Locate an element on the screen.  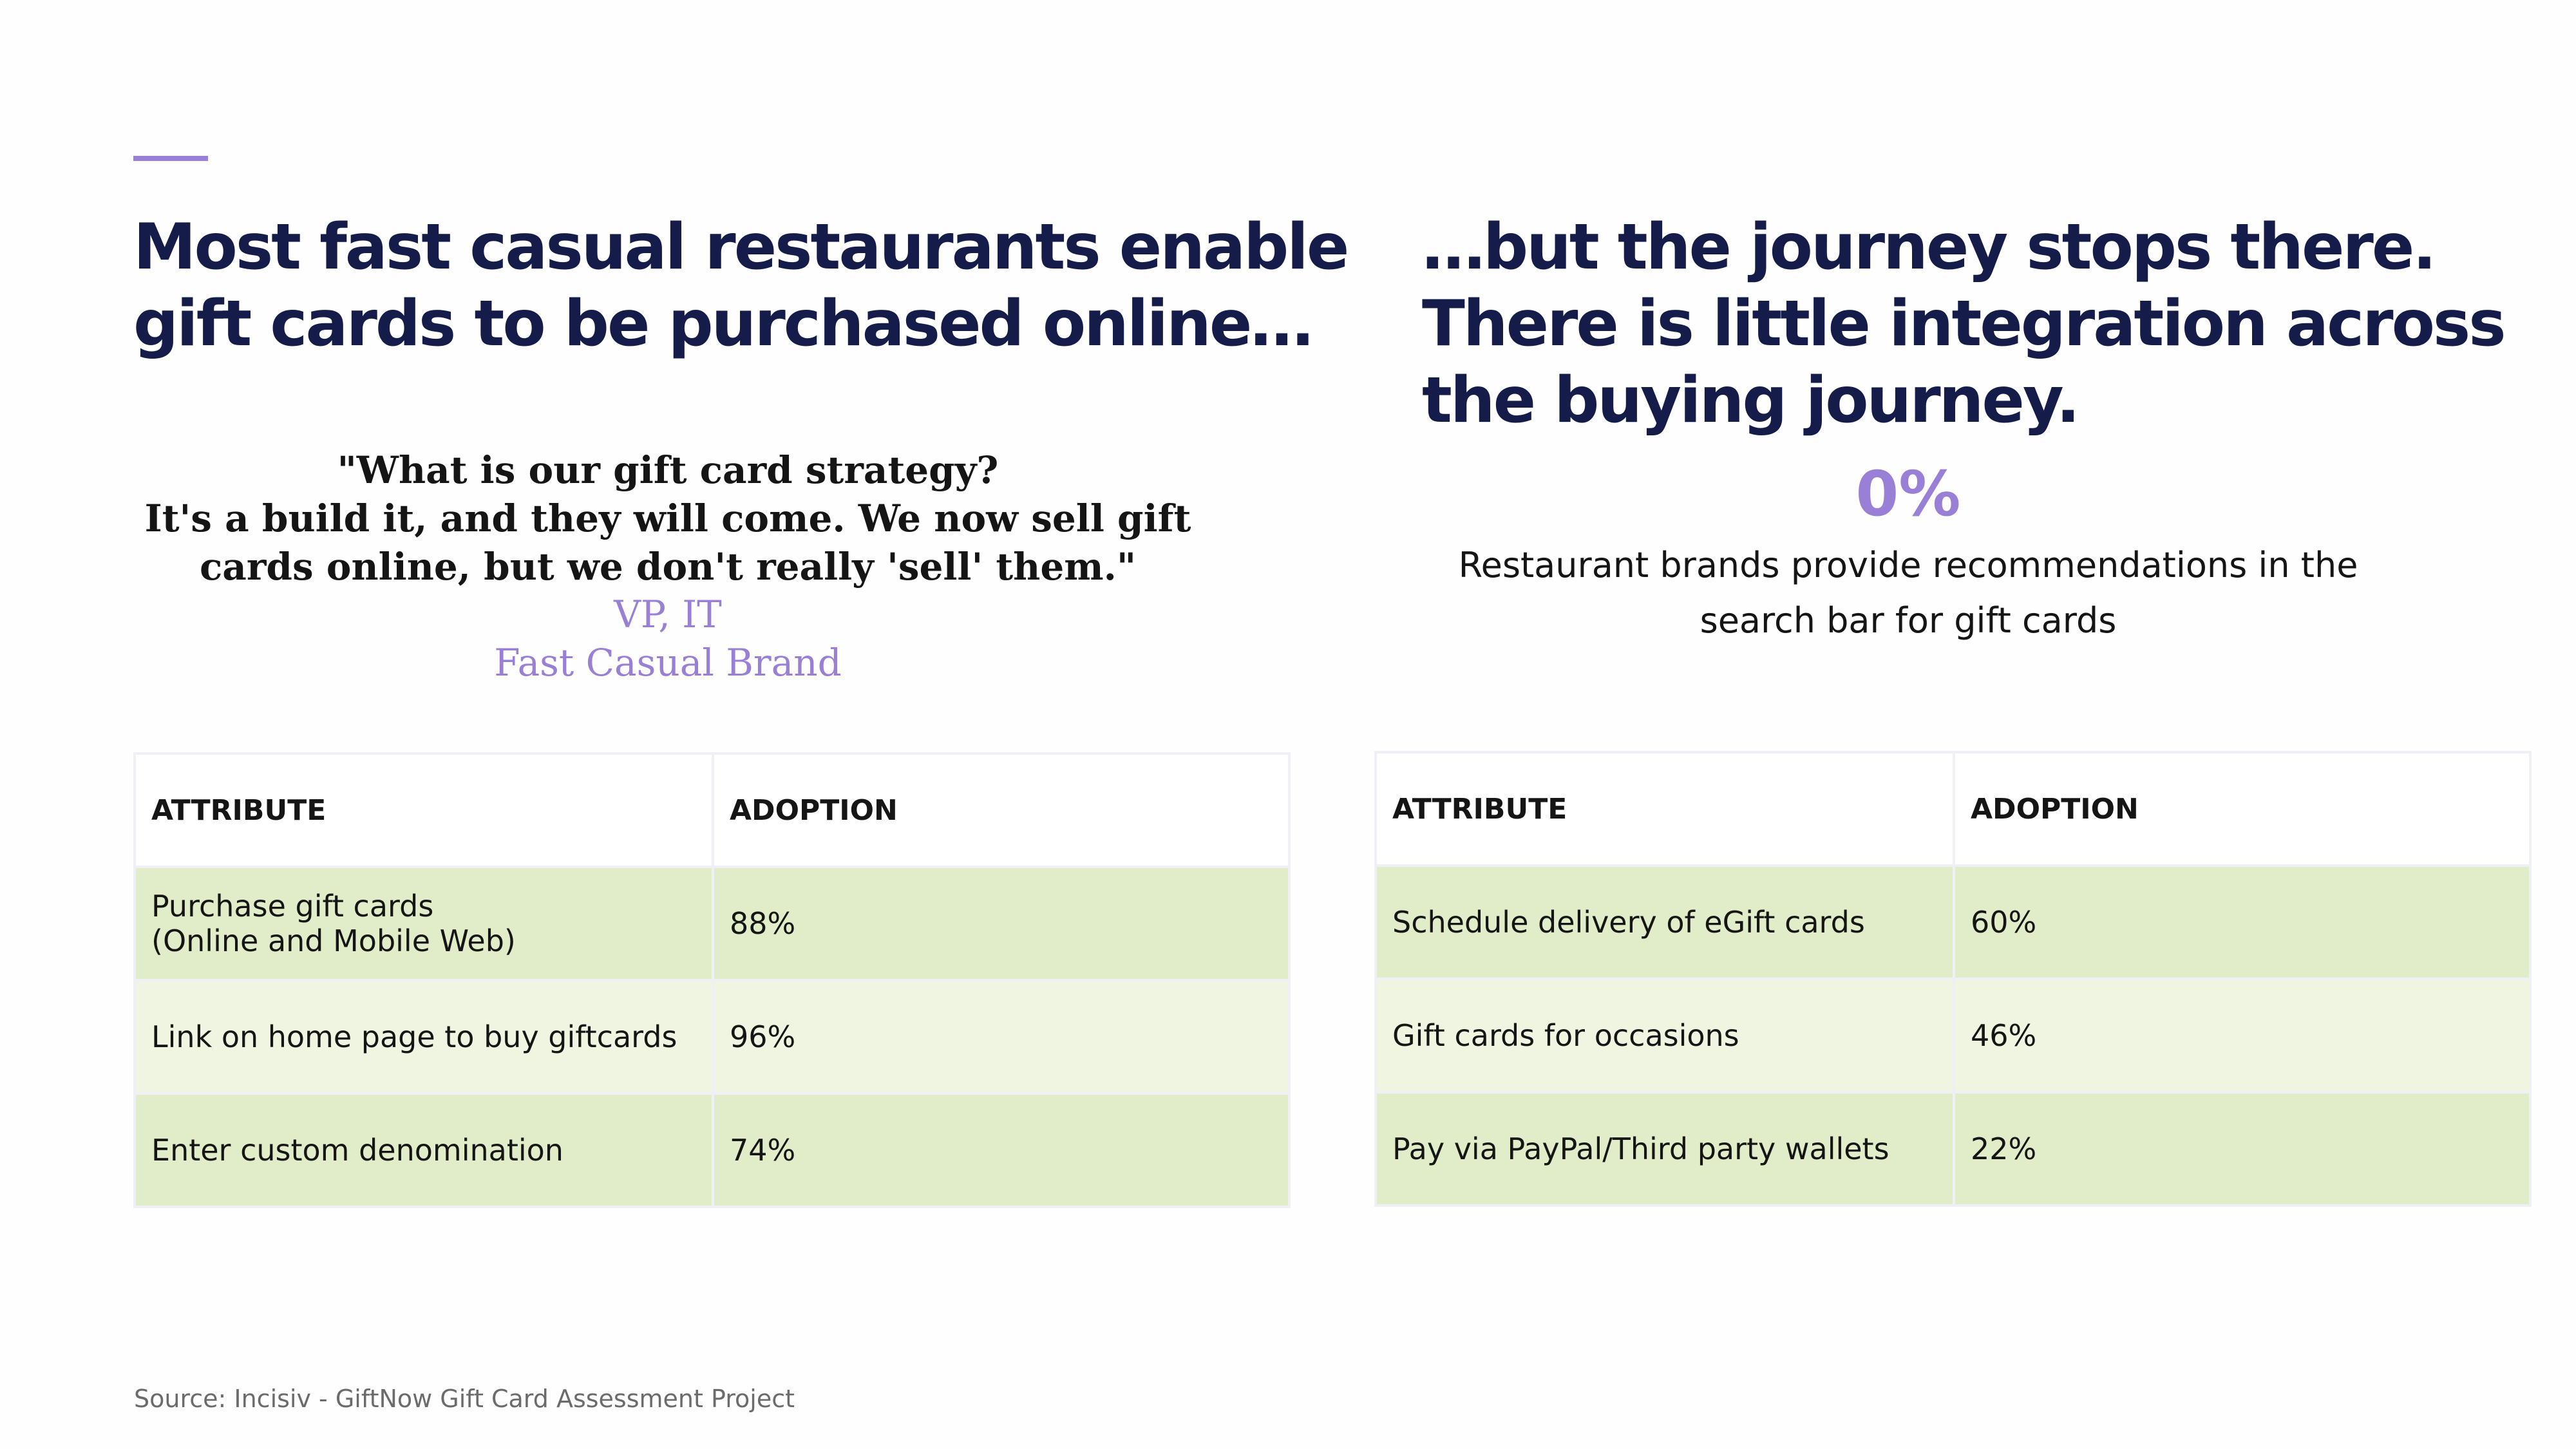
adoption-cell: 88% is located at coordinates (1002, 923).